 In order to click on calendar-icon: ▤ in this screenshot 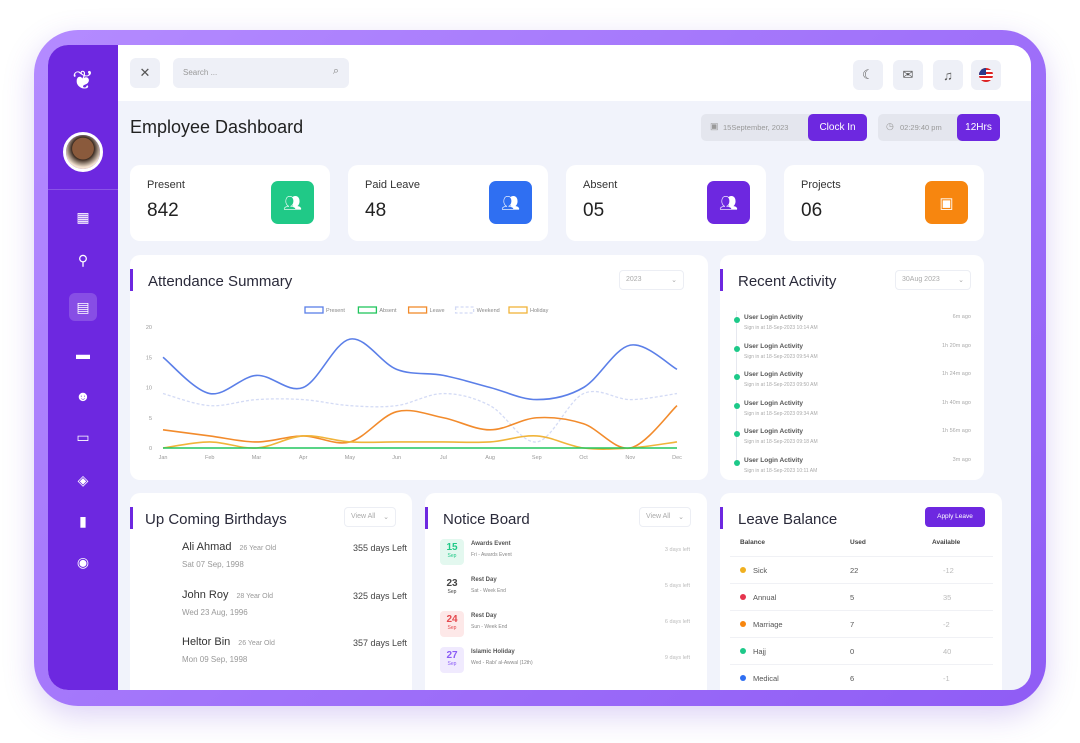, I will do `click(83, 307)`.